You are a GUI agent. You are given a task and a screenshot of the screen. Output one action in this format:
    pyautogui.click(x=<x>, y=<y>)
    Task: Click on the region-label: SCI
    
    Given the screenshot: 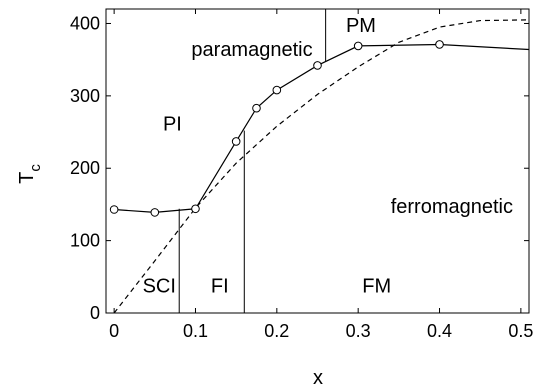 What is the action you would take?
    pyautogui.click(x=159, y=286)
    